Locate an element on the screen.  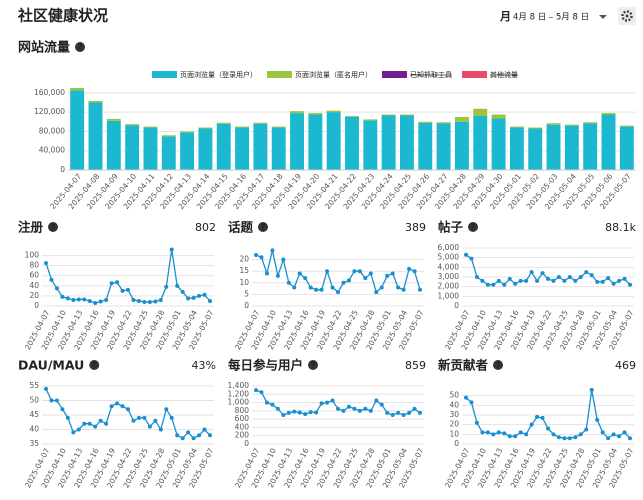
chart-title: 每日参与用户 is located at coordinates (265, 365).